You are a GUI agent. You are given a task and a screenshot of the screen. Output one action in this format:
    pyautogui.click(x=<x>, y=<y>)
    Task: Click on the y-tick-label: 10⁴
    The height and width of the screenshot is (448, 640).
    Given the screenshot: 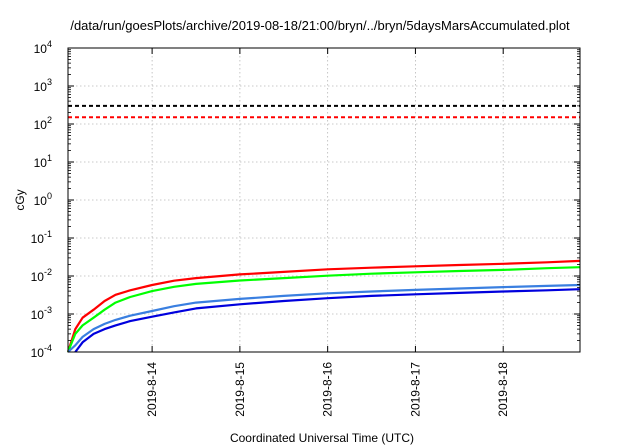 What is the action you would take?
    pyautogui.click(x=43, y=47)
    